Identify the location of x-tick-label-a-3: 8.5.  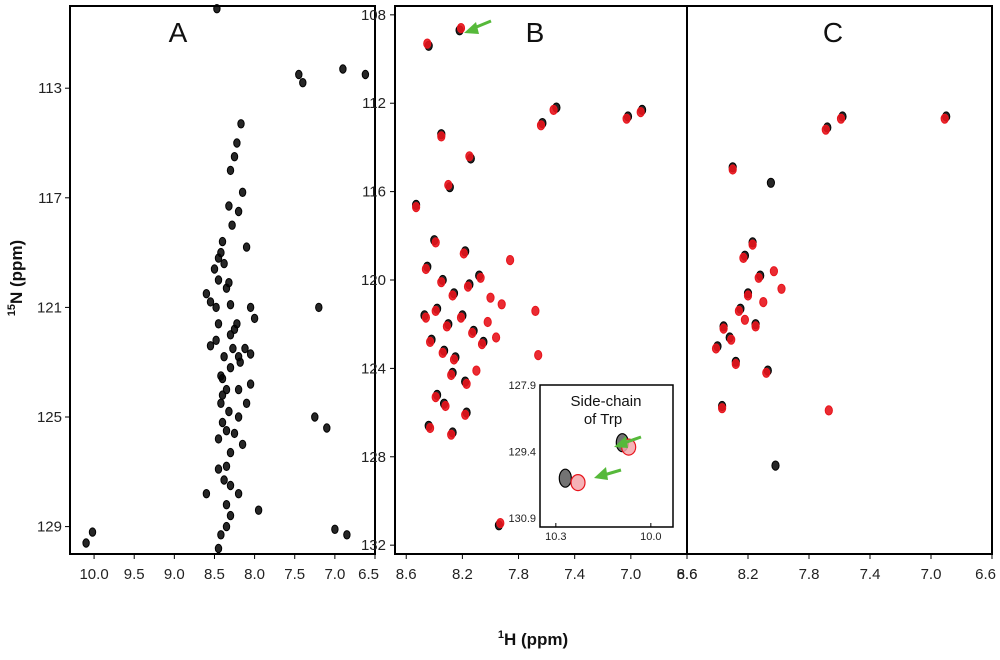
(214, 574).